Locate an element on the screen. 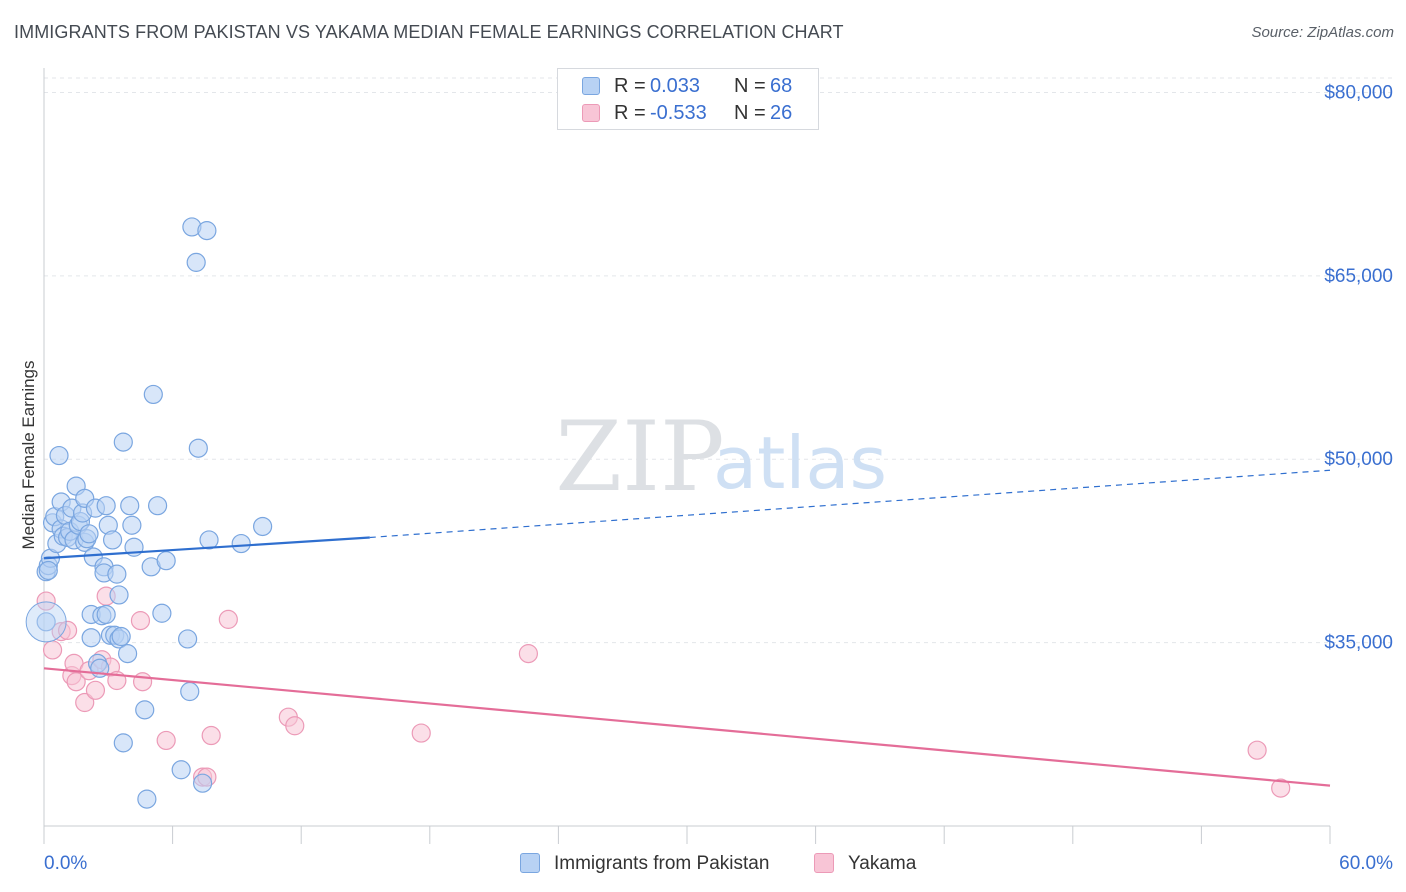 The width and height of the screenshot is (1406, 892). r-value: 0.033 is located at coordinates (675, 86).